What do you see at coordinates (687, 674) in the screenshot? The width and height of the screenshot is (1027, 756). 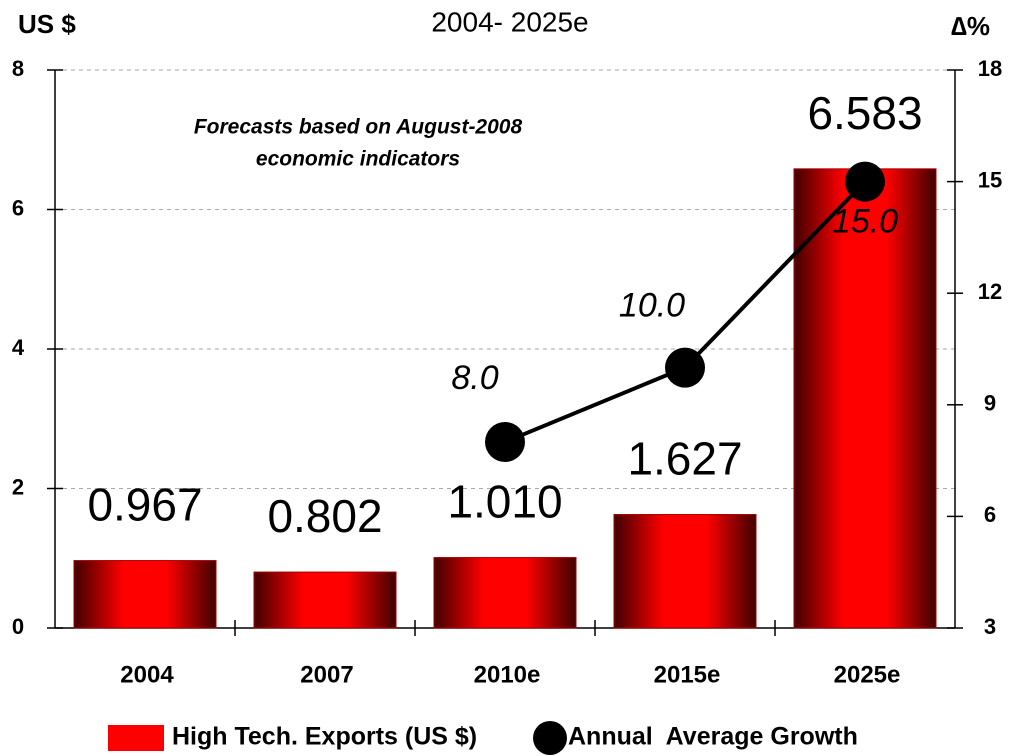 I see `x-tick-label: 2015e` at bounding box center [687, 674].